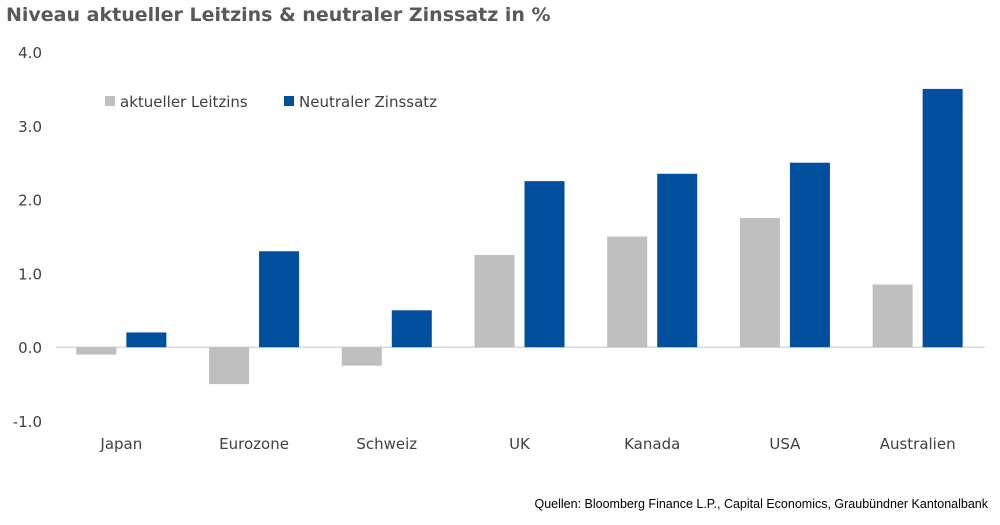 This screenshot has width=1000, height=525. I want to click on y-tick-label: 4.0, so click(30, 53).